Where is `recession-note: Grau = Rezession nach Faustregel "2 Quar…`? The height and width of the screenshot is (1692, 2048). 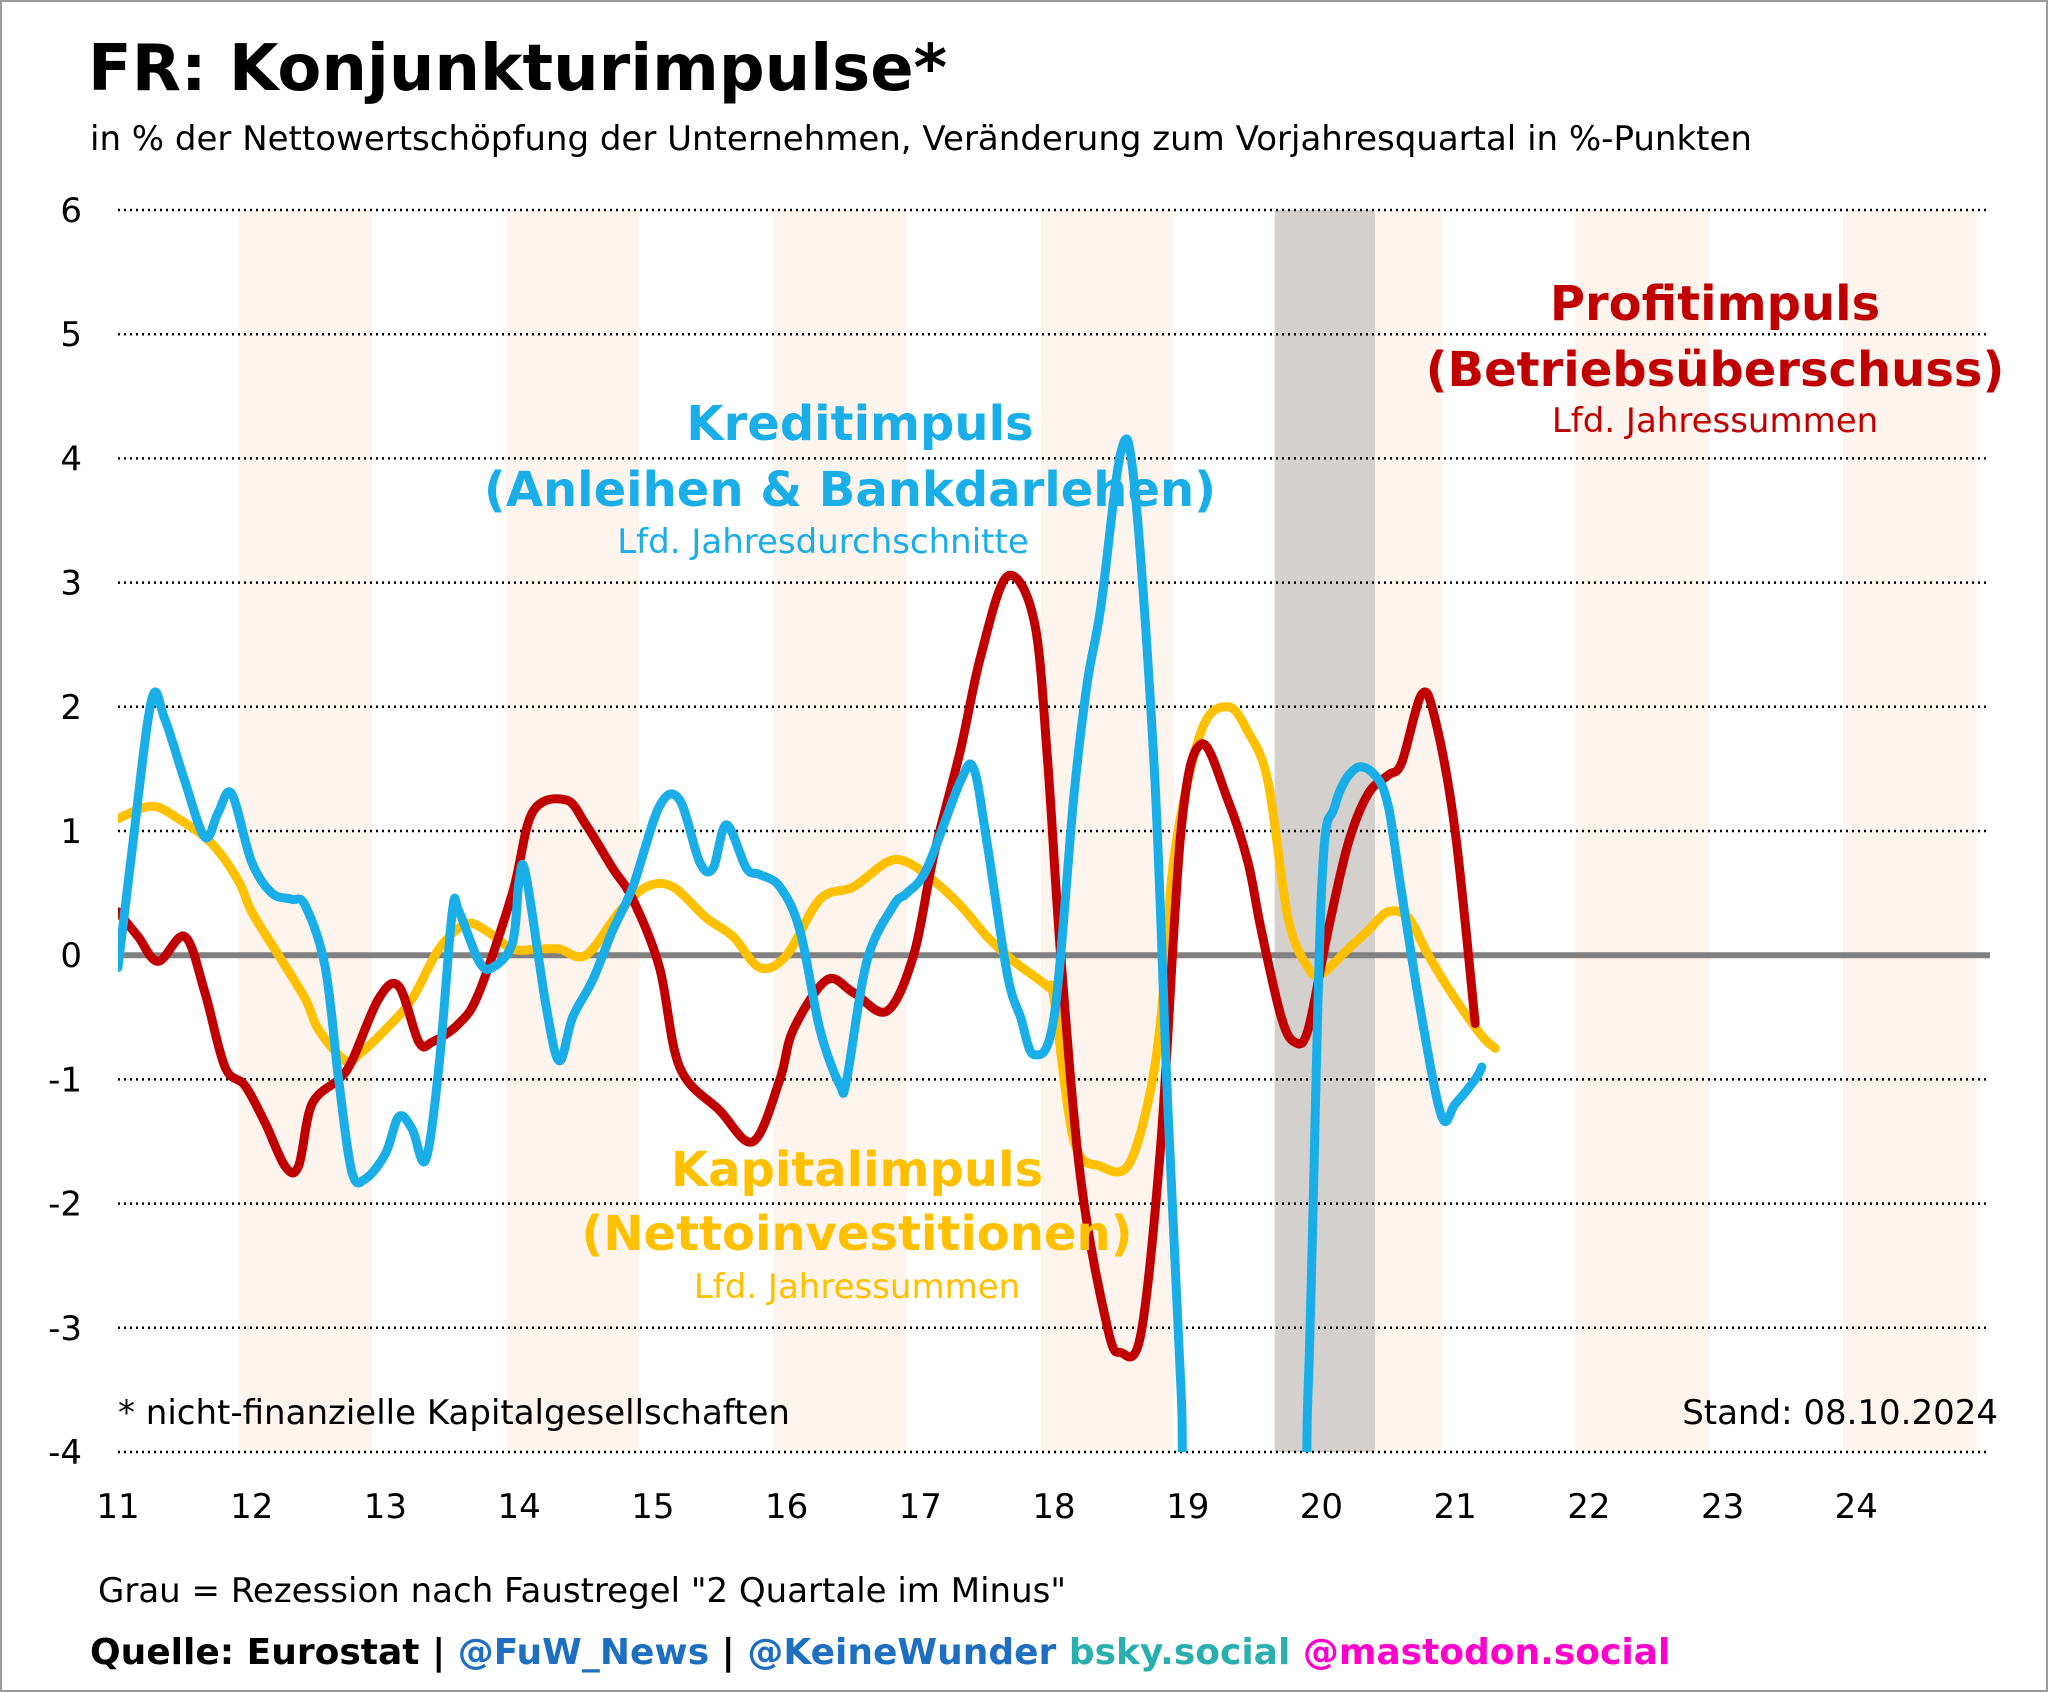 recession-note: Grau = Rezession nach Faustregel "2 Quar… is located at coordinates (582, 1591).